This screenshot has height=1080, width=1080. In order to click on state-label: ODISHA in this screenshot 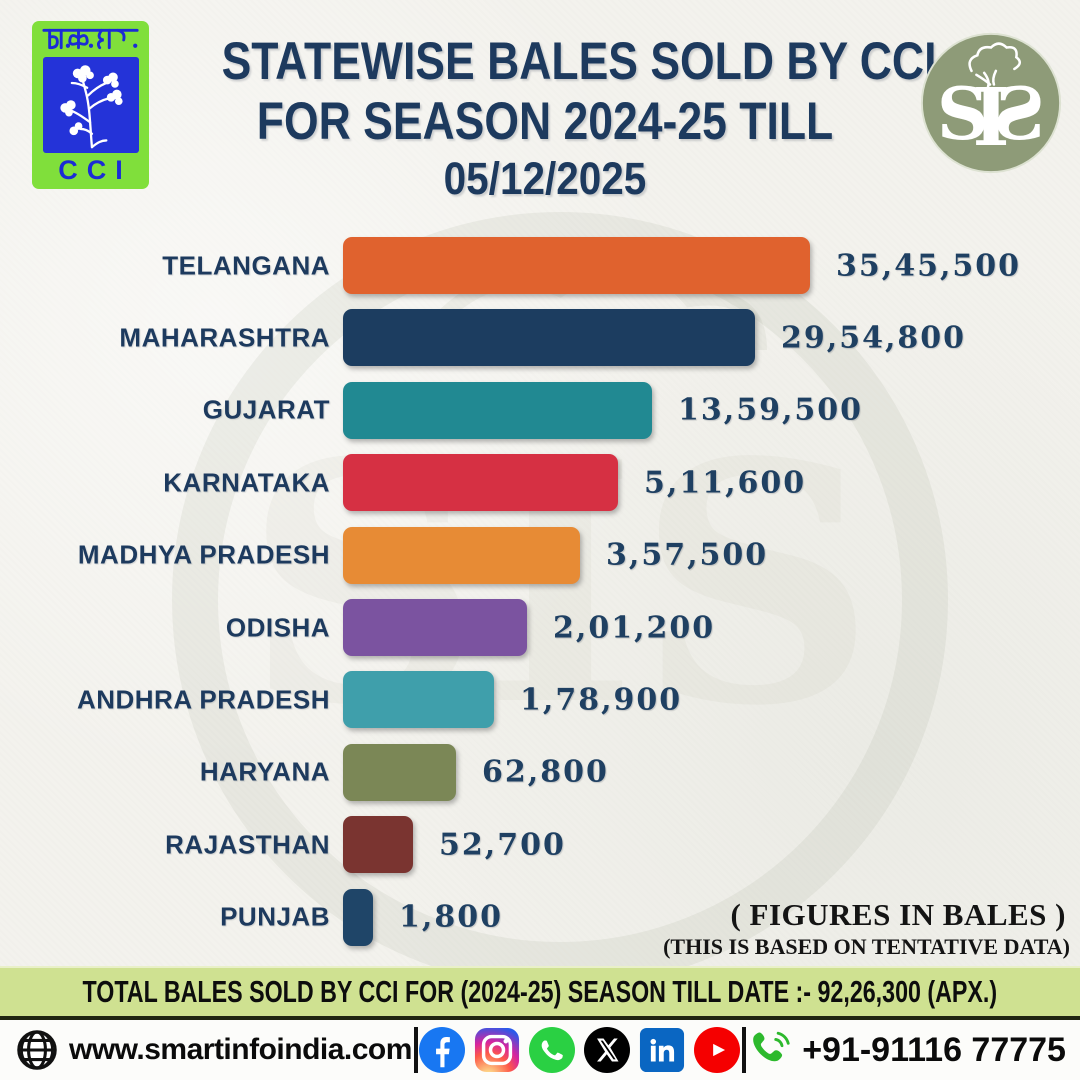, I will do `click(277, 627)`.